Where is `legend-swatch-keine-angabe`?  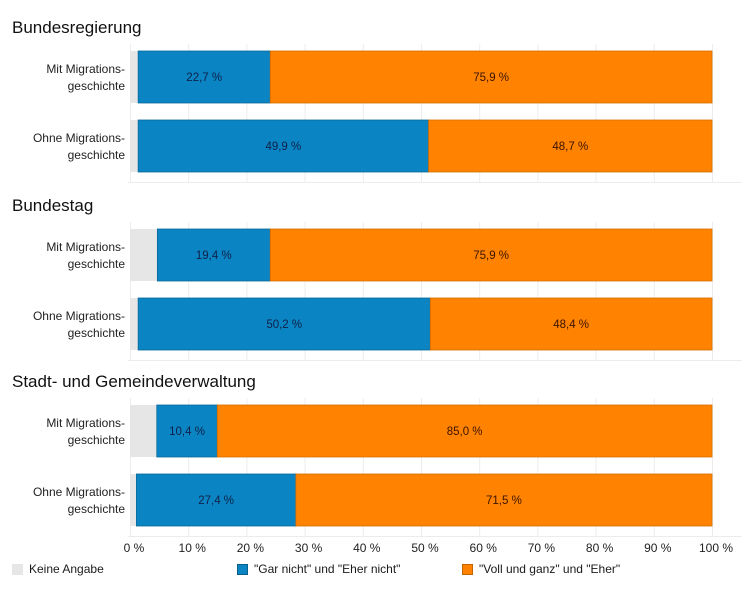 legend-swatch-keine-angabe is located at coordinates (17, 569).